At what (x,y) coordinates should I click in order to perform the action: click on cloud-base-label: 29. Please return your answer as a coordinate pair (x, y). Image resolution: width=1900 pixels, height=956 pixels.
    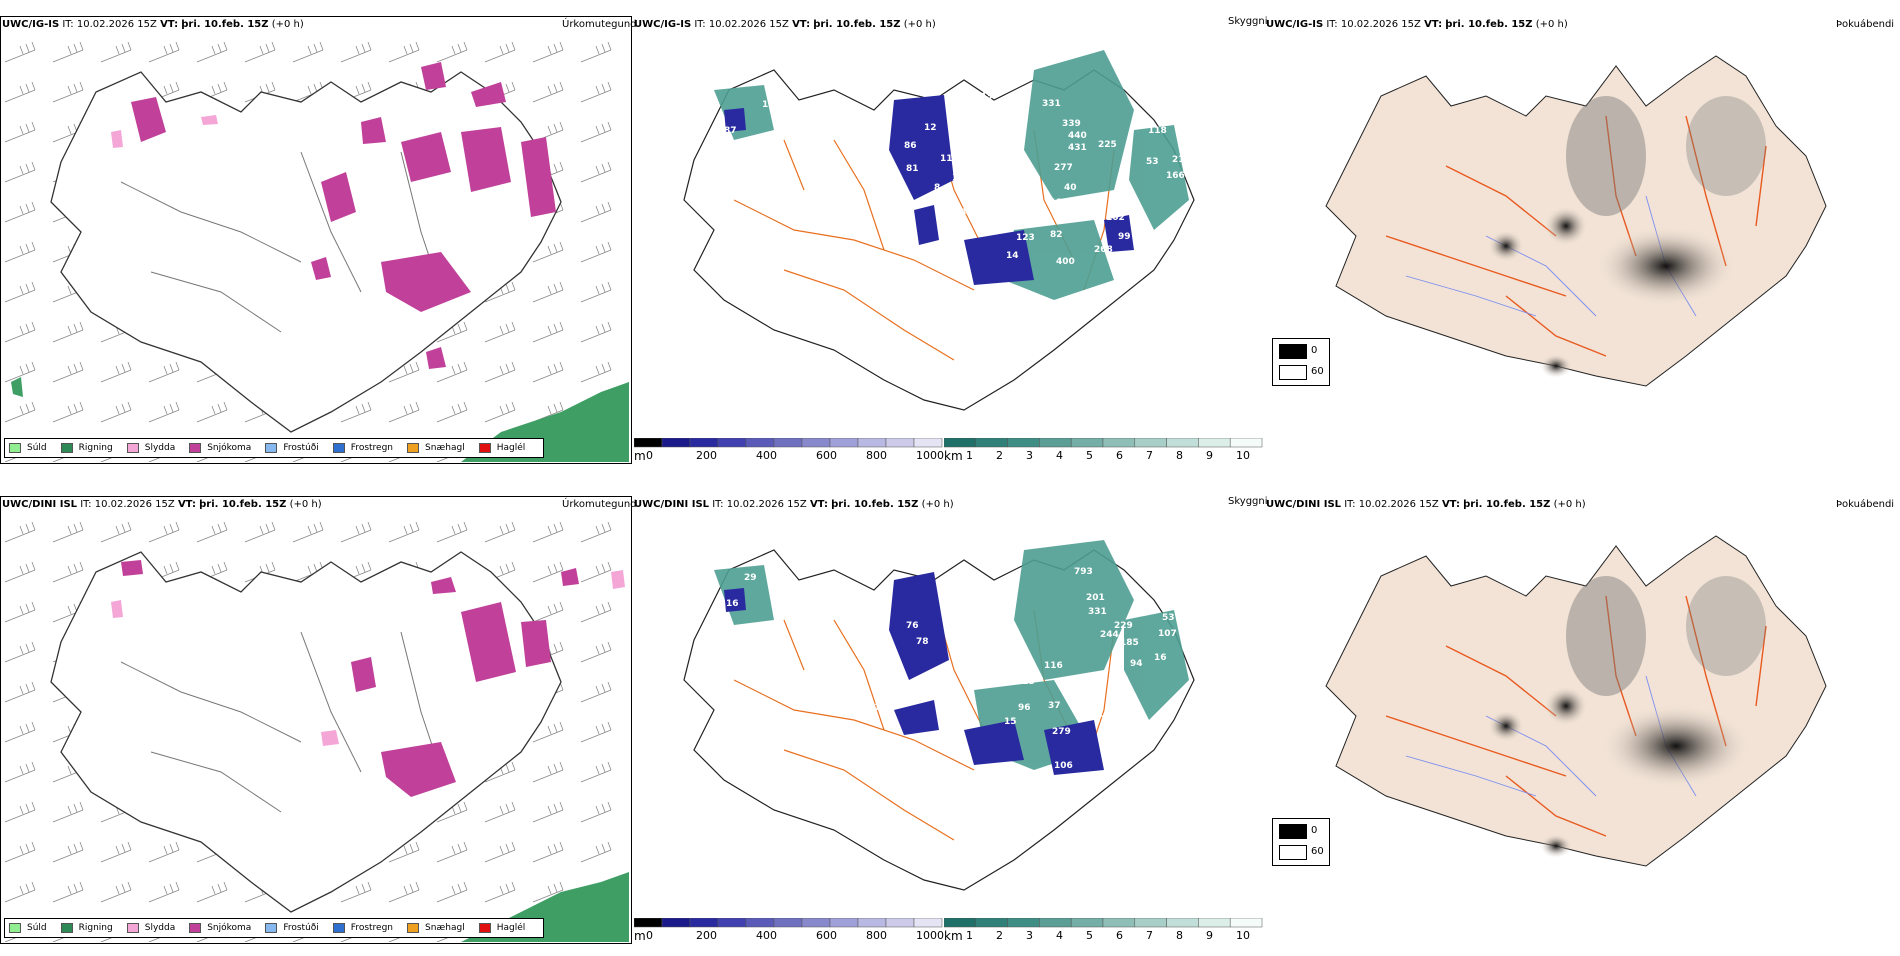
    Looking at the image, I should click on (750, 578).